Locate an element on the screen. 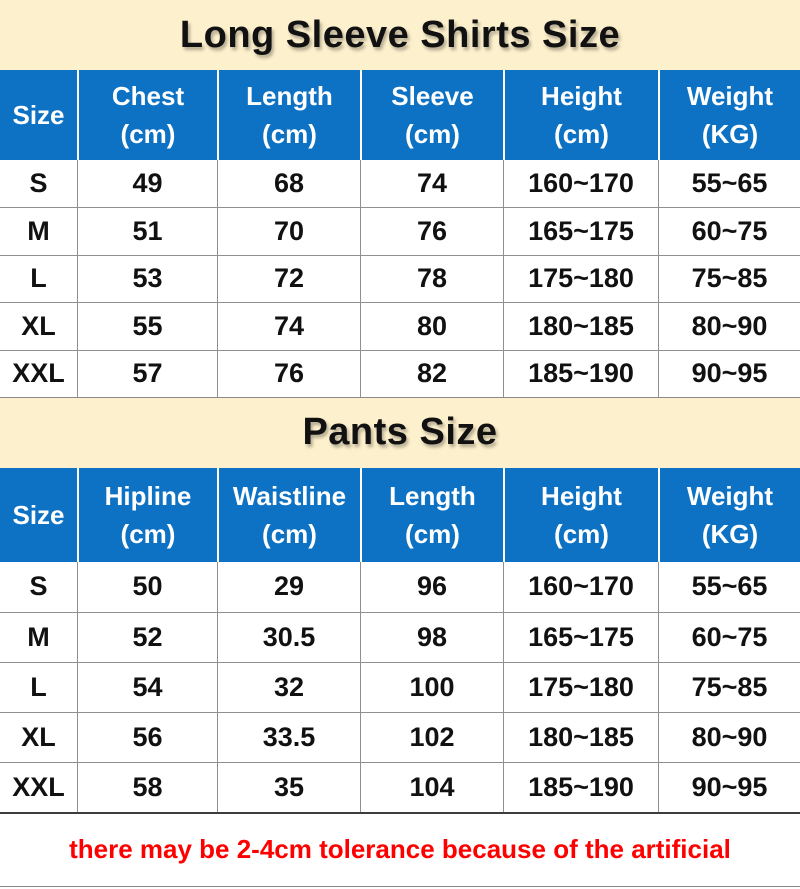  value-cell: 32 is located at coordinates (288, 687).